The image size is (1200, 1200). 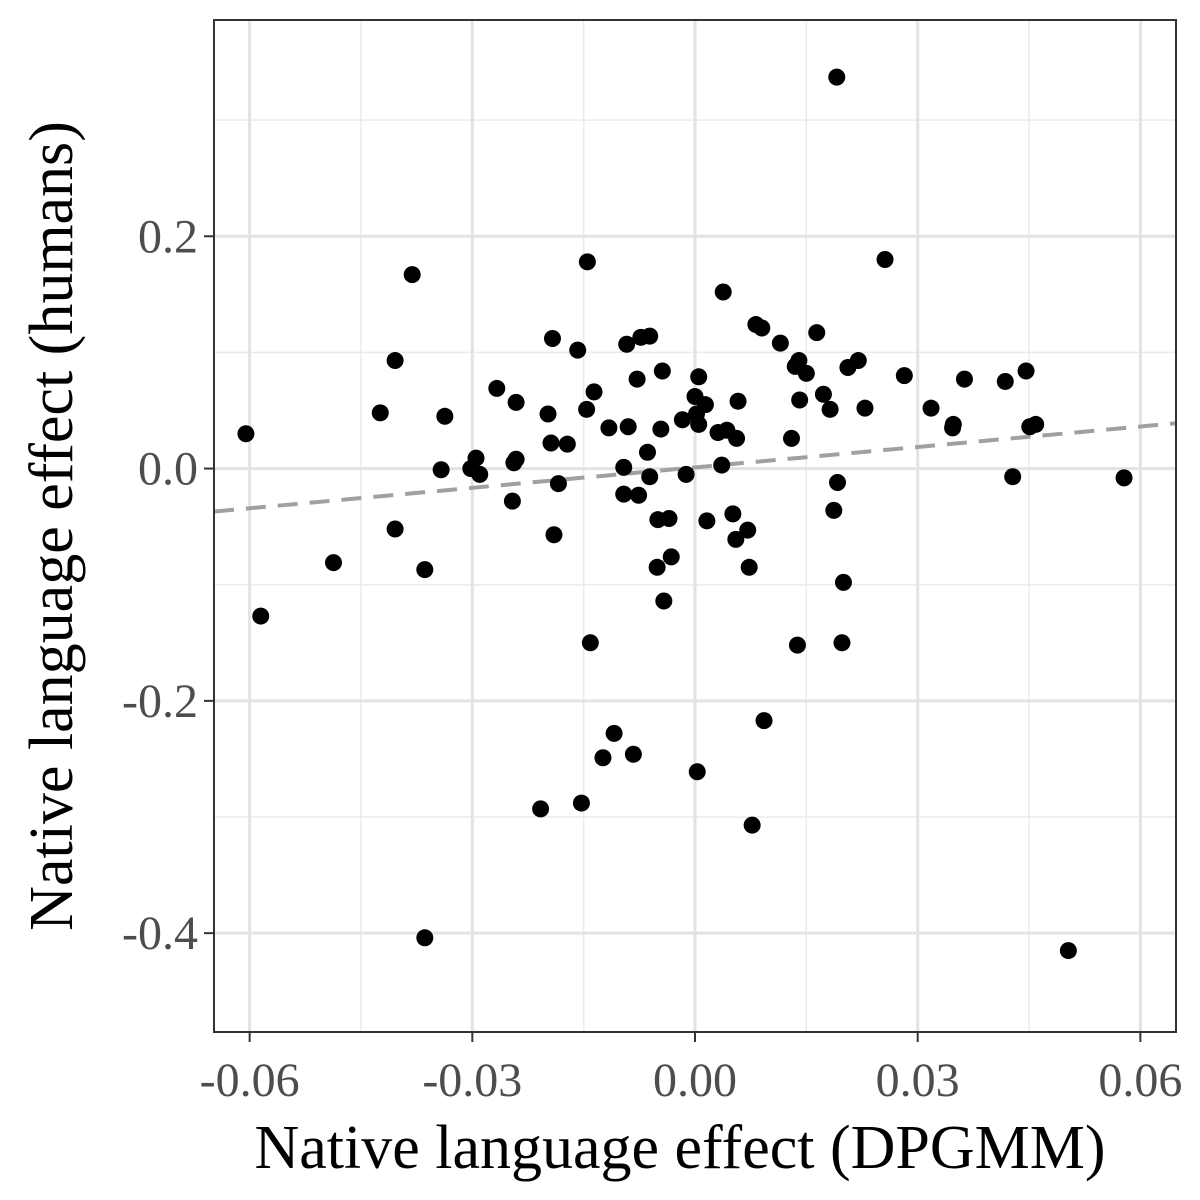 What do you see at coordinates (209, 585) in the screenshot?
I see `y-axis-ticks` at bounding box center [209, 585].